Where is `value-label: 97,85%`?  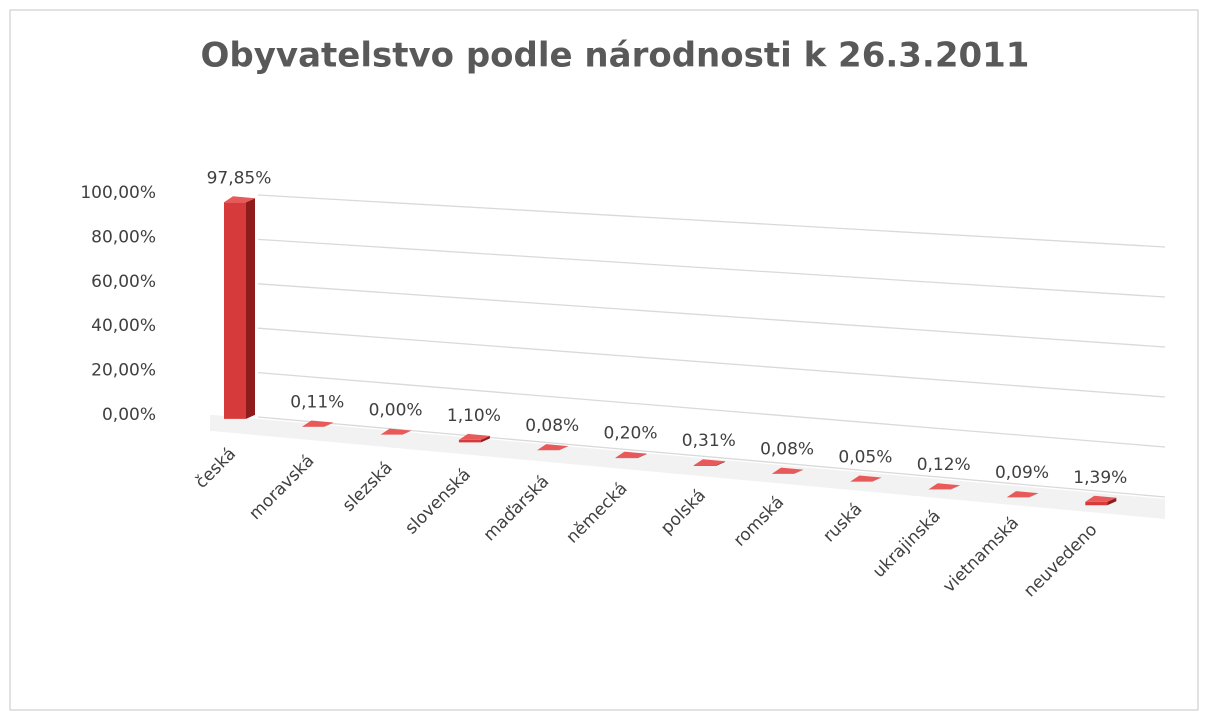 value-label: 97,85% is located at coordinates (239, 178).